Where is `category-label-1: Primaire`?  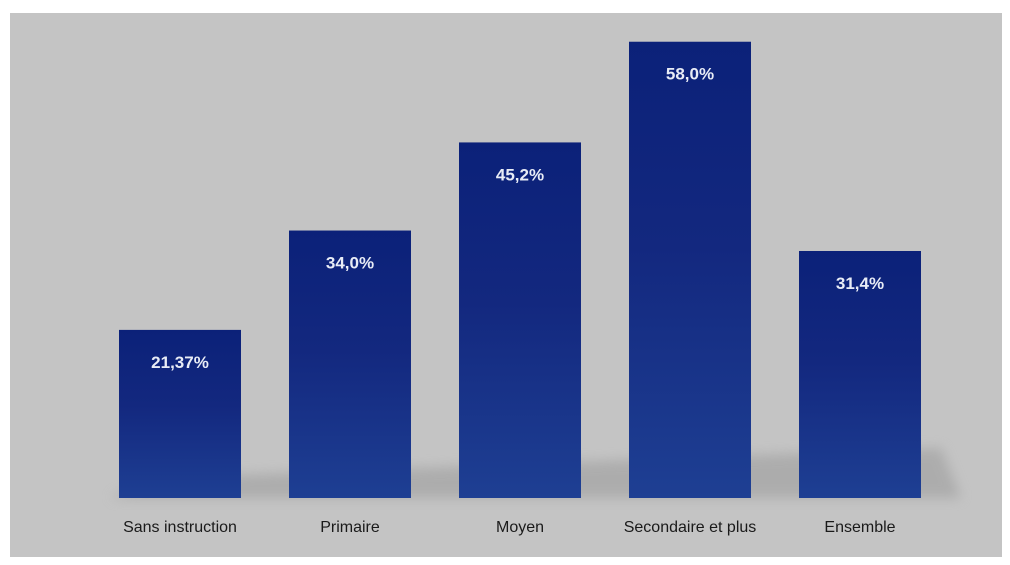
category-label-1: Primaire is located at coordinates (350, 527).